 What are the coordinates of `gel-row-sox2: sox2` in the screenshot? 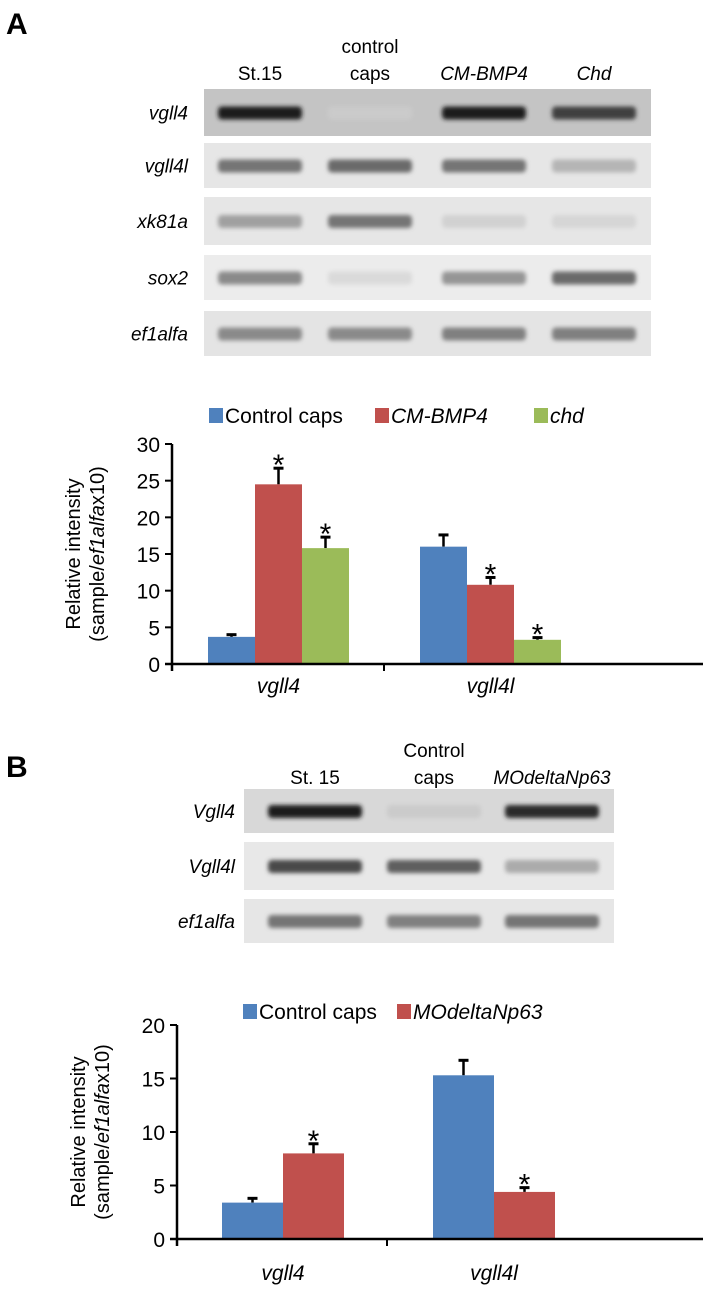 It's located at (399, 277).